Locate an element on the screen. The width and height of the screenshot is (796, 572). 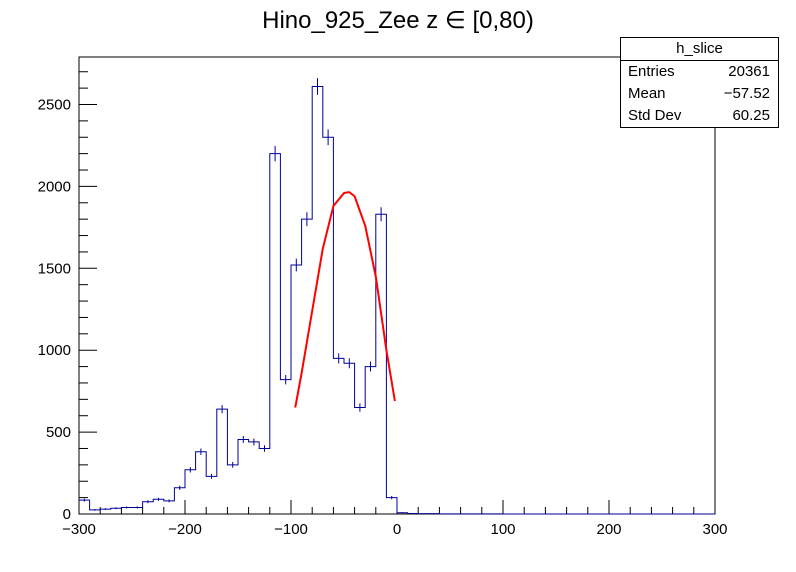
stats-stddev-label: Std Dev is located at coordinates (655, 115).